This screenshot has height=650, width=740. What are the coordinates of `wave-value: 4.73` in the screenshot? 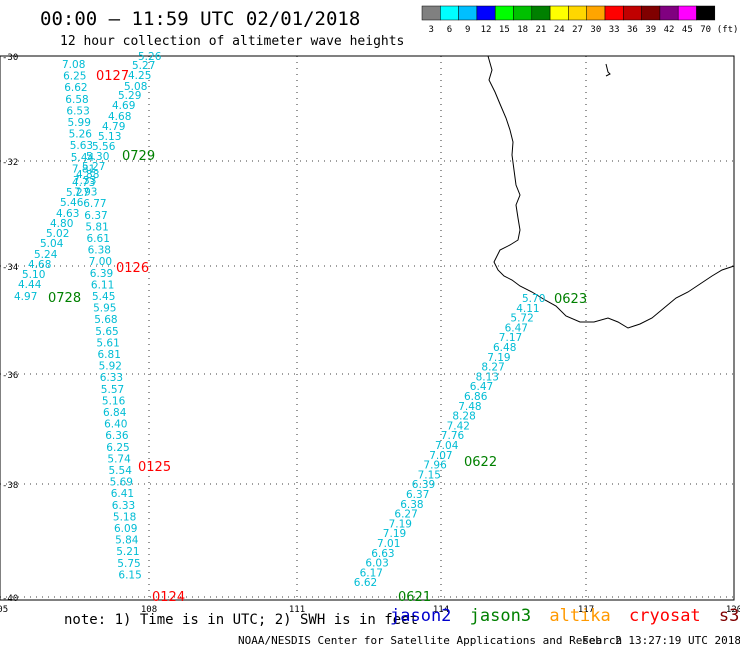 It's located at (83, 183).